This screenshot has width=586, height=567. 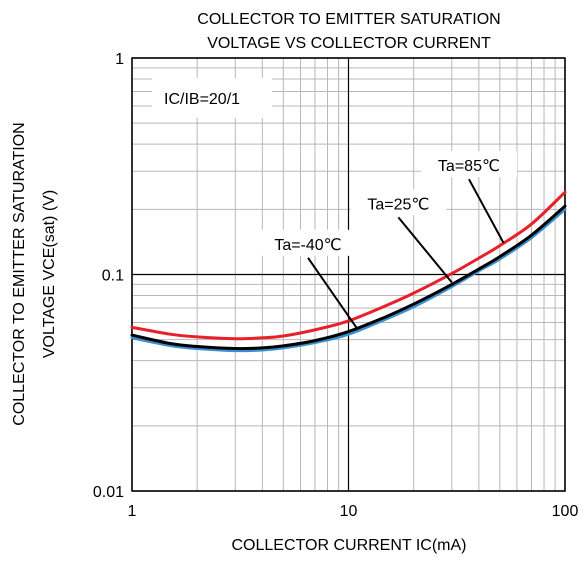 I want to click on x-axis-label: COLLECTOR CURRENT IC(mA), so click(x=349, y=545).